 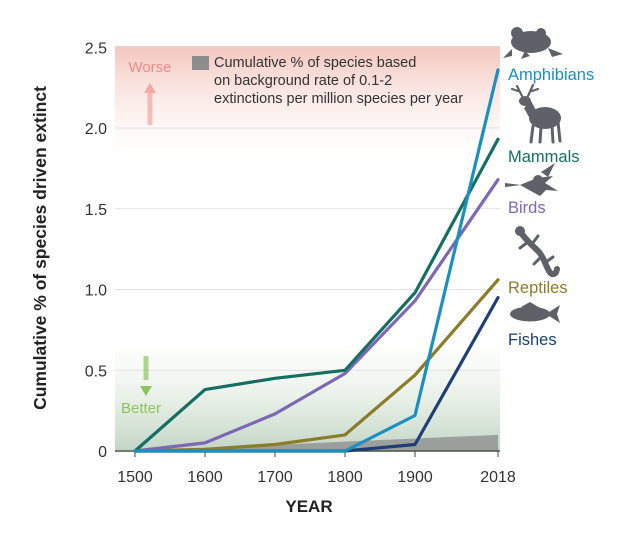 What do you see at coordinates (149, 67) in the screenshot?
I see `worse-label: Worse` at bounding box center [149, 67].